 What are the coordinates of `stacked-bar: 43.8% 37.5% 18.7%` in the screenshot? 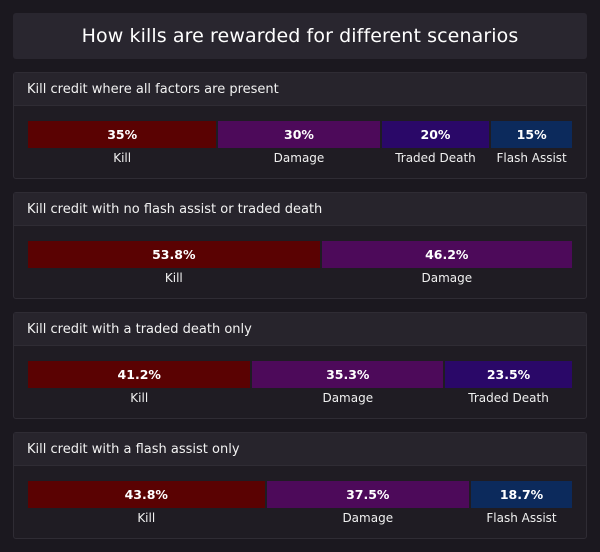 It's located at (300, 494).